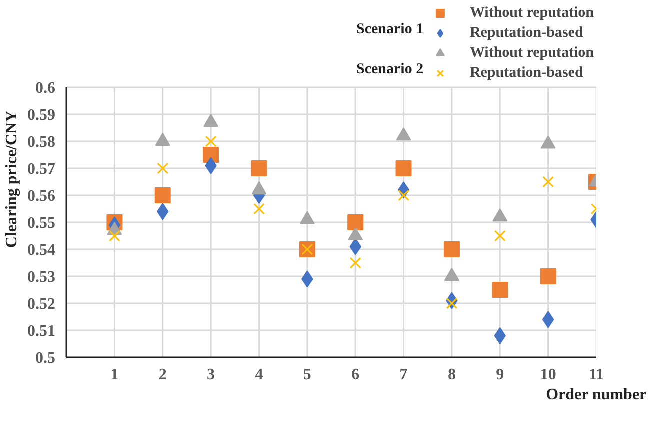  I want to click on x-tick-label: 1, so click(114, 375).